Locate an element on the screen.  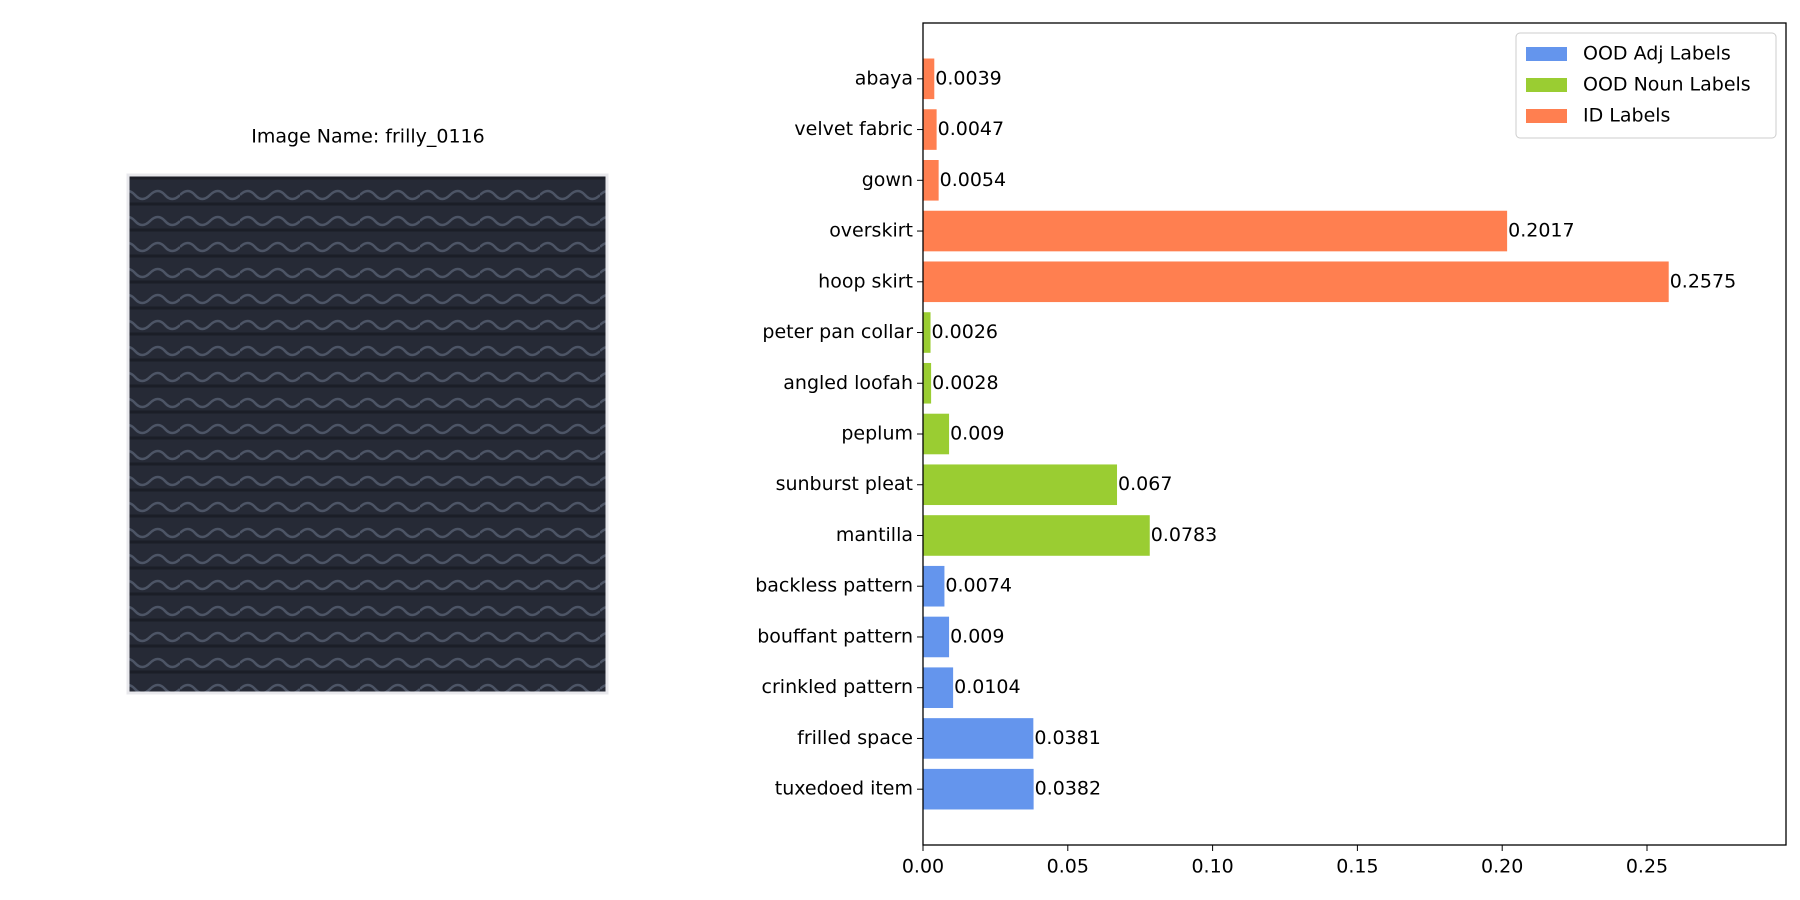
value-label: 0.0783 is located at coordinates (1184, 535).